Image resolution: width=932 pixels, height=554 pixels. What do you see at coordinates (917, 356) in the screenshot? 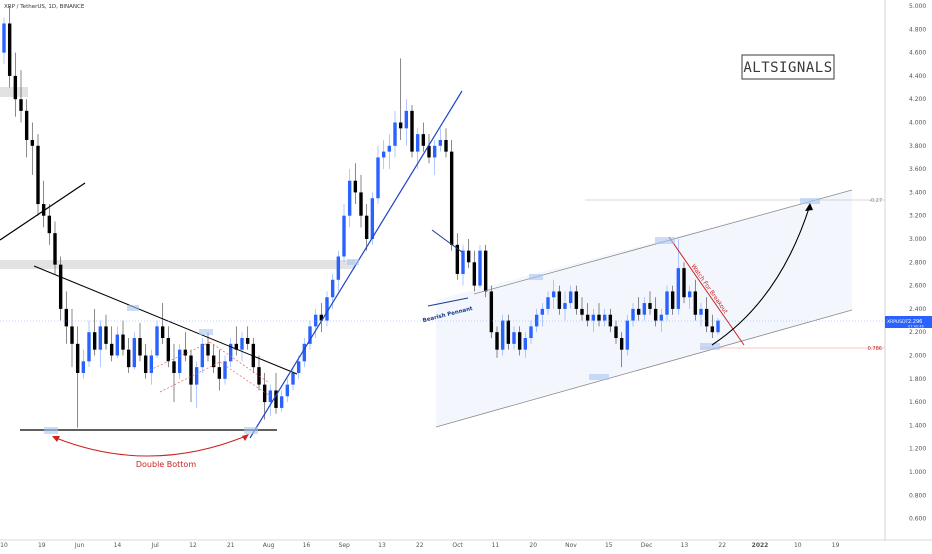
I see `y-tick-label: 2.000` at bounding box center [917, 356].